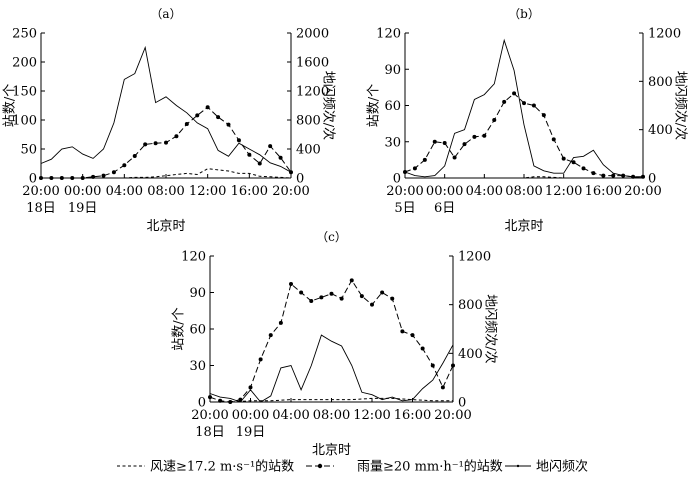 This screenshot has width=700, height=484. I want to click on x-date-label: 5日, so click(404, 208).